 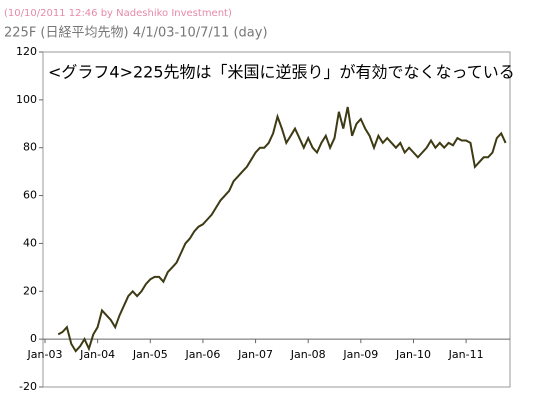 What do you see at coordinates (466, 354) in the screenshot?
I see `x-tick-label: Jan-11` at bounding box center [466, 354].